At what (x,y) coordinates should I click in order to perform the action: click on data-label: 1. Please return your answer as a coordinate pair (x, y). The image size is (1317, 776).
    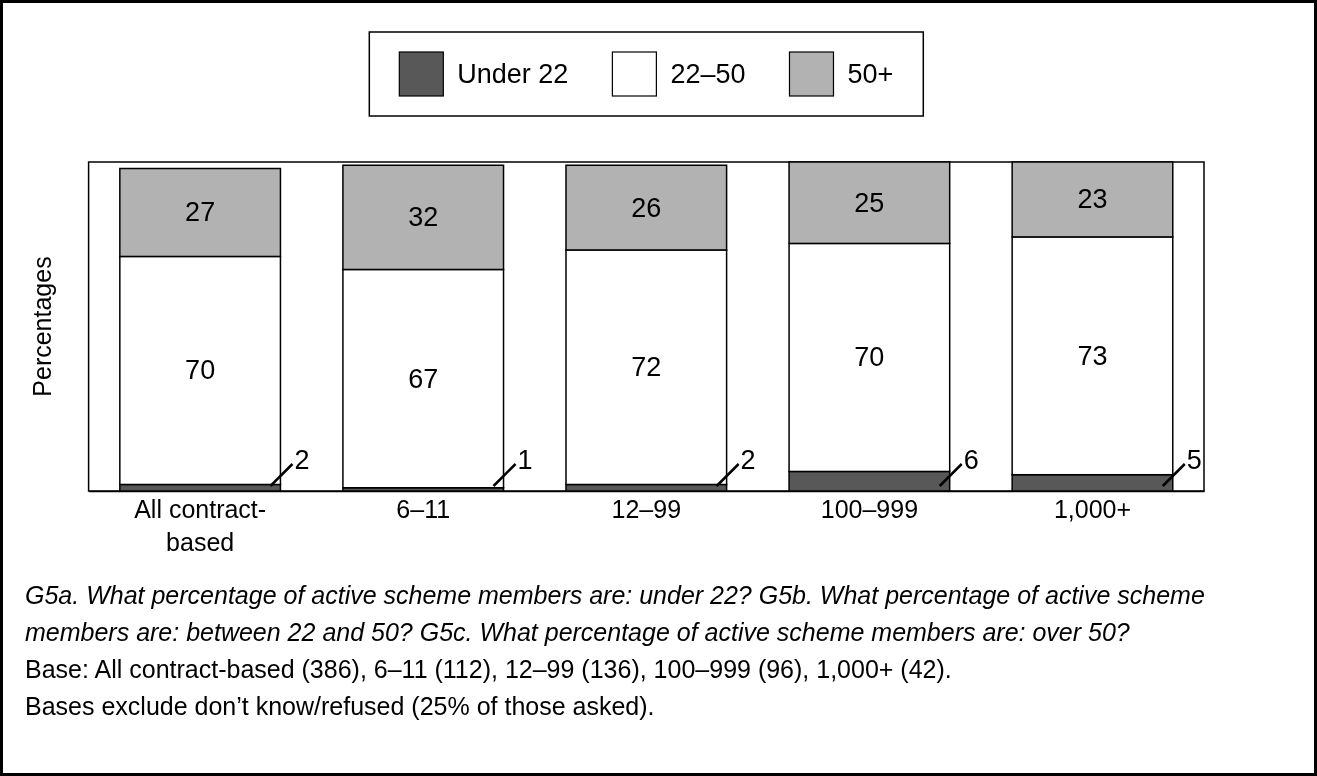
    Looking at the image, I should click on (525, 460).